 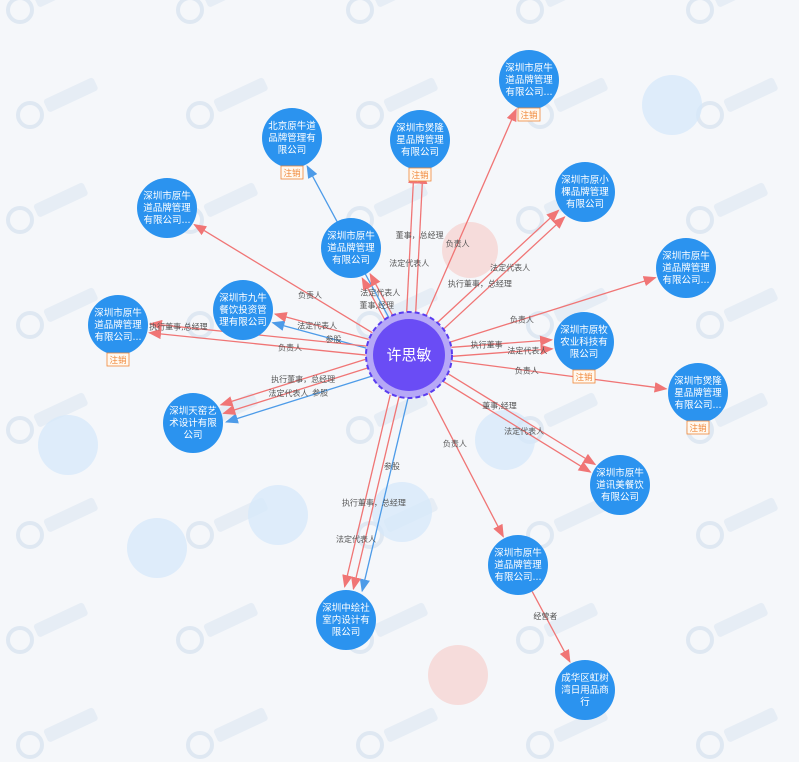 What do you see at coordinates (585, 180) in the screenshot?
I see `company-node-label: 深圳市原小` at bounding box center [585, 180].